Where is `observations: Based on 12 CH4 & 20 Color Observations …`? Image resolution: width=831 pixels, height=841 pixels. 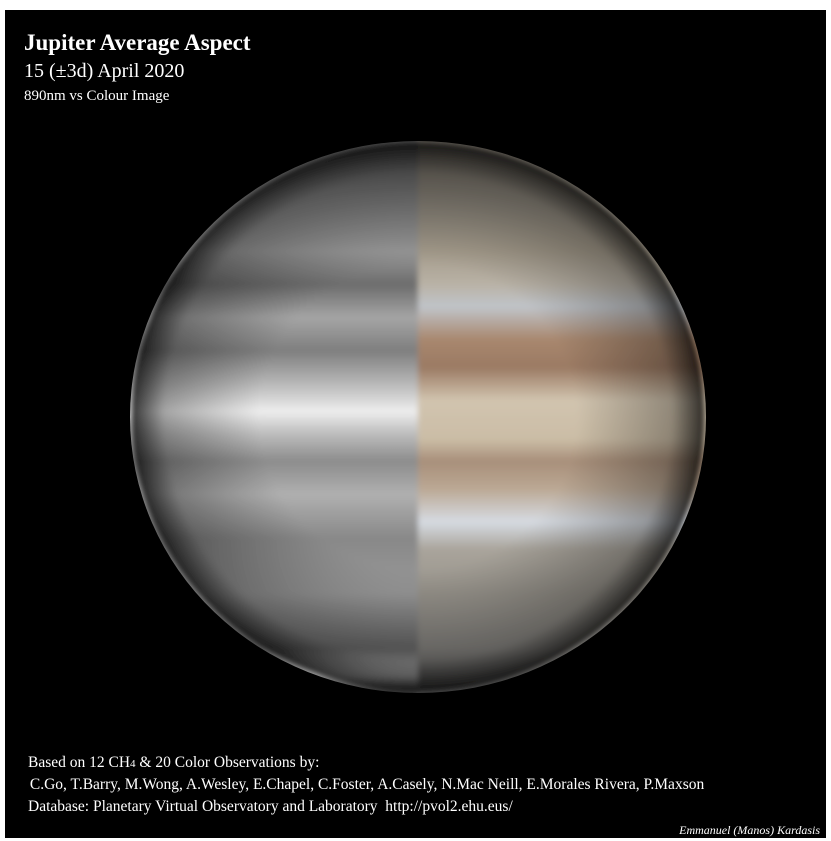 observations: Based on 12 CH4 & 20 Color Observations … is located at coordinates (173, 762).